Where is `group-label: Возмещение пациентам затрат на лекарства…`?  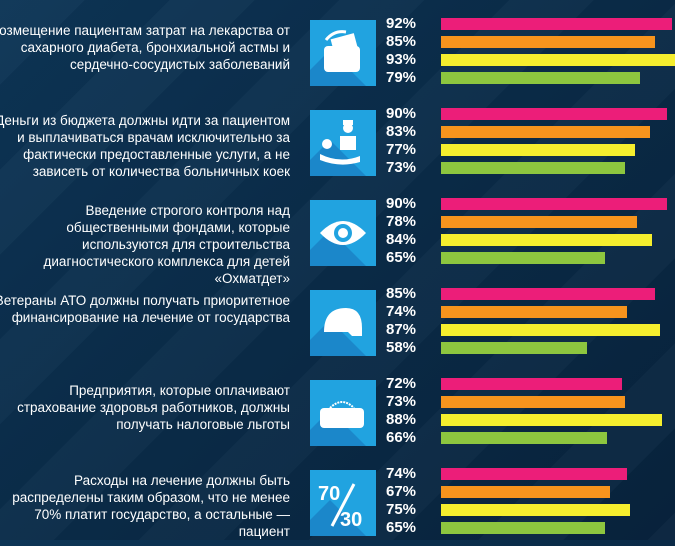
group-label: Возмещение пациентам затрат на лекарства… is located at coordinates (145, 47).